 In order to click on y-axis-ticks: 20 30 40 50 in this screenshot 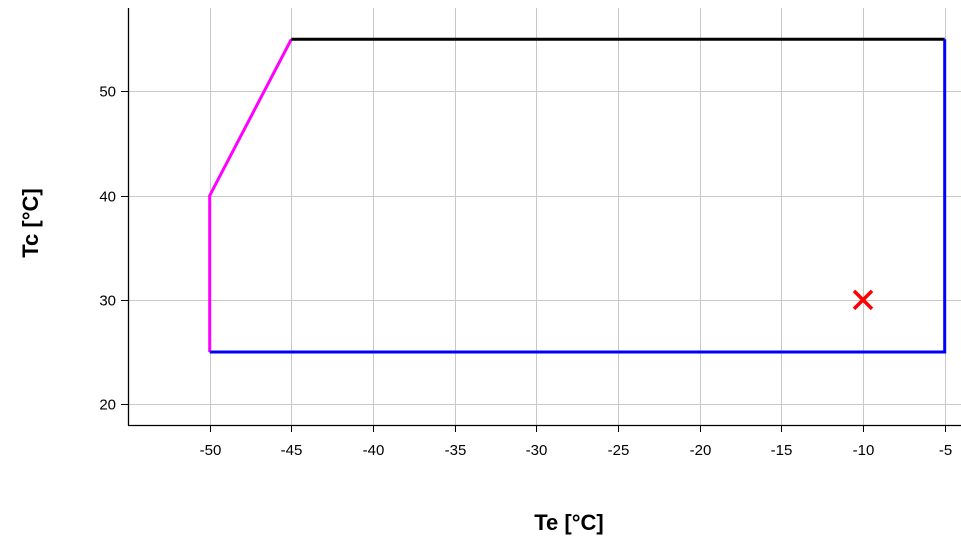, I will do `click(113, 249)`.